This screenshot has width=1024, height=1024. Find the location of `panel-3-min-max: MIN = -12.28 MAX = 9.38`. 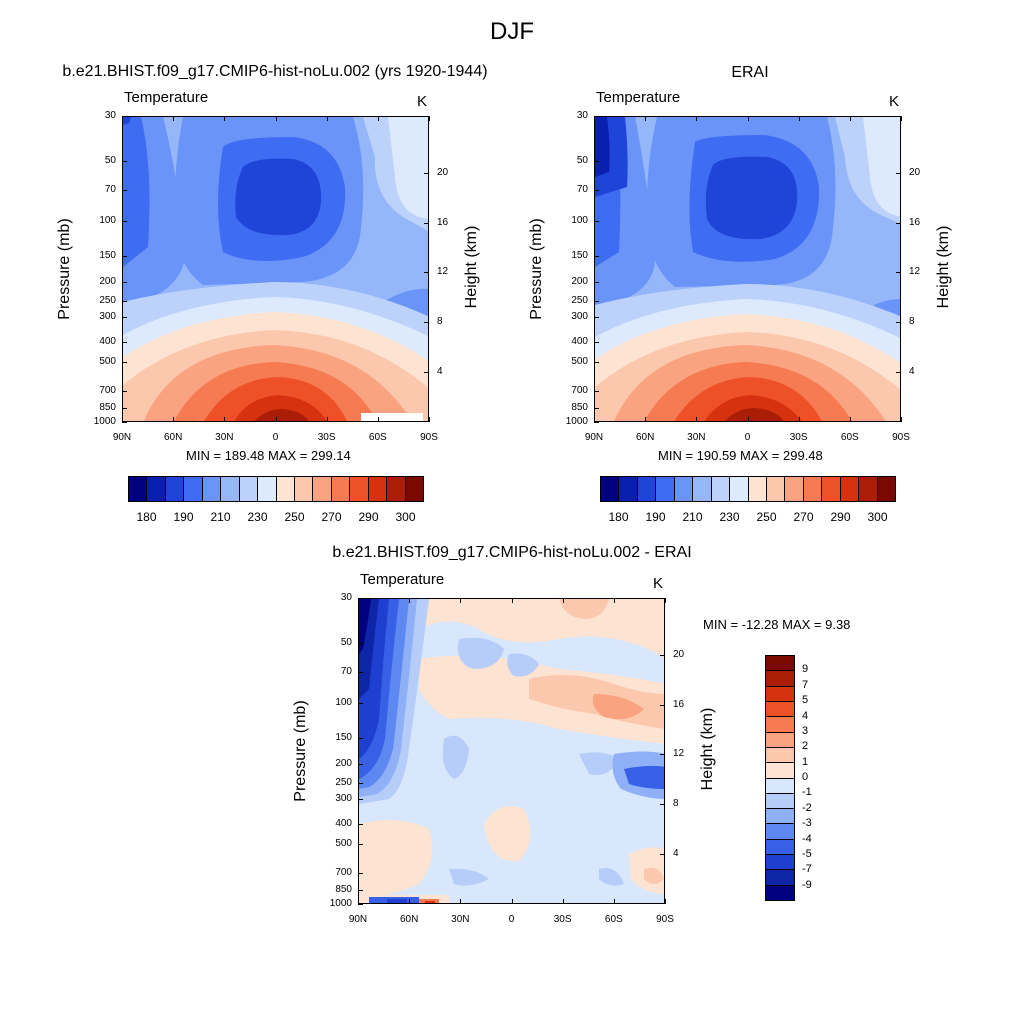

panel-3-min-max: MIN = -12.28 MAX = 9.38 is located at coordinates (777, 624).